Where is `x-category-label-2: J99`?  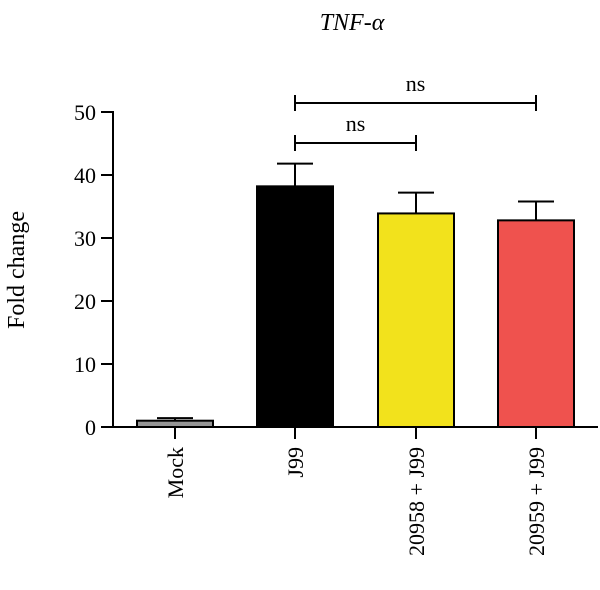 x-category-label-2: J99 is located at coordinates (295, 462).